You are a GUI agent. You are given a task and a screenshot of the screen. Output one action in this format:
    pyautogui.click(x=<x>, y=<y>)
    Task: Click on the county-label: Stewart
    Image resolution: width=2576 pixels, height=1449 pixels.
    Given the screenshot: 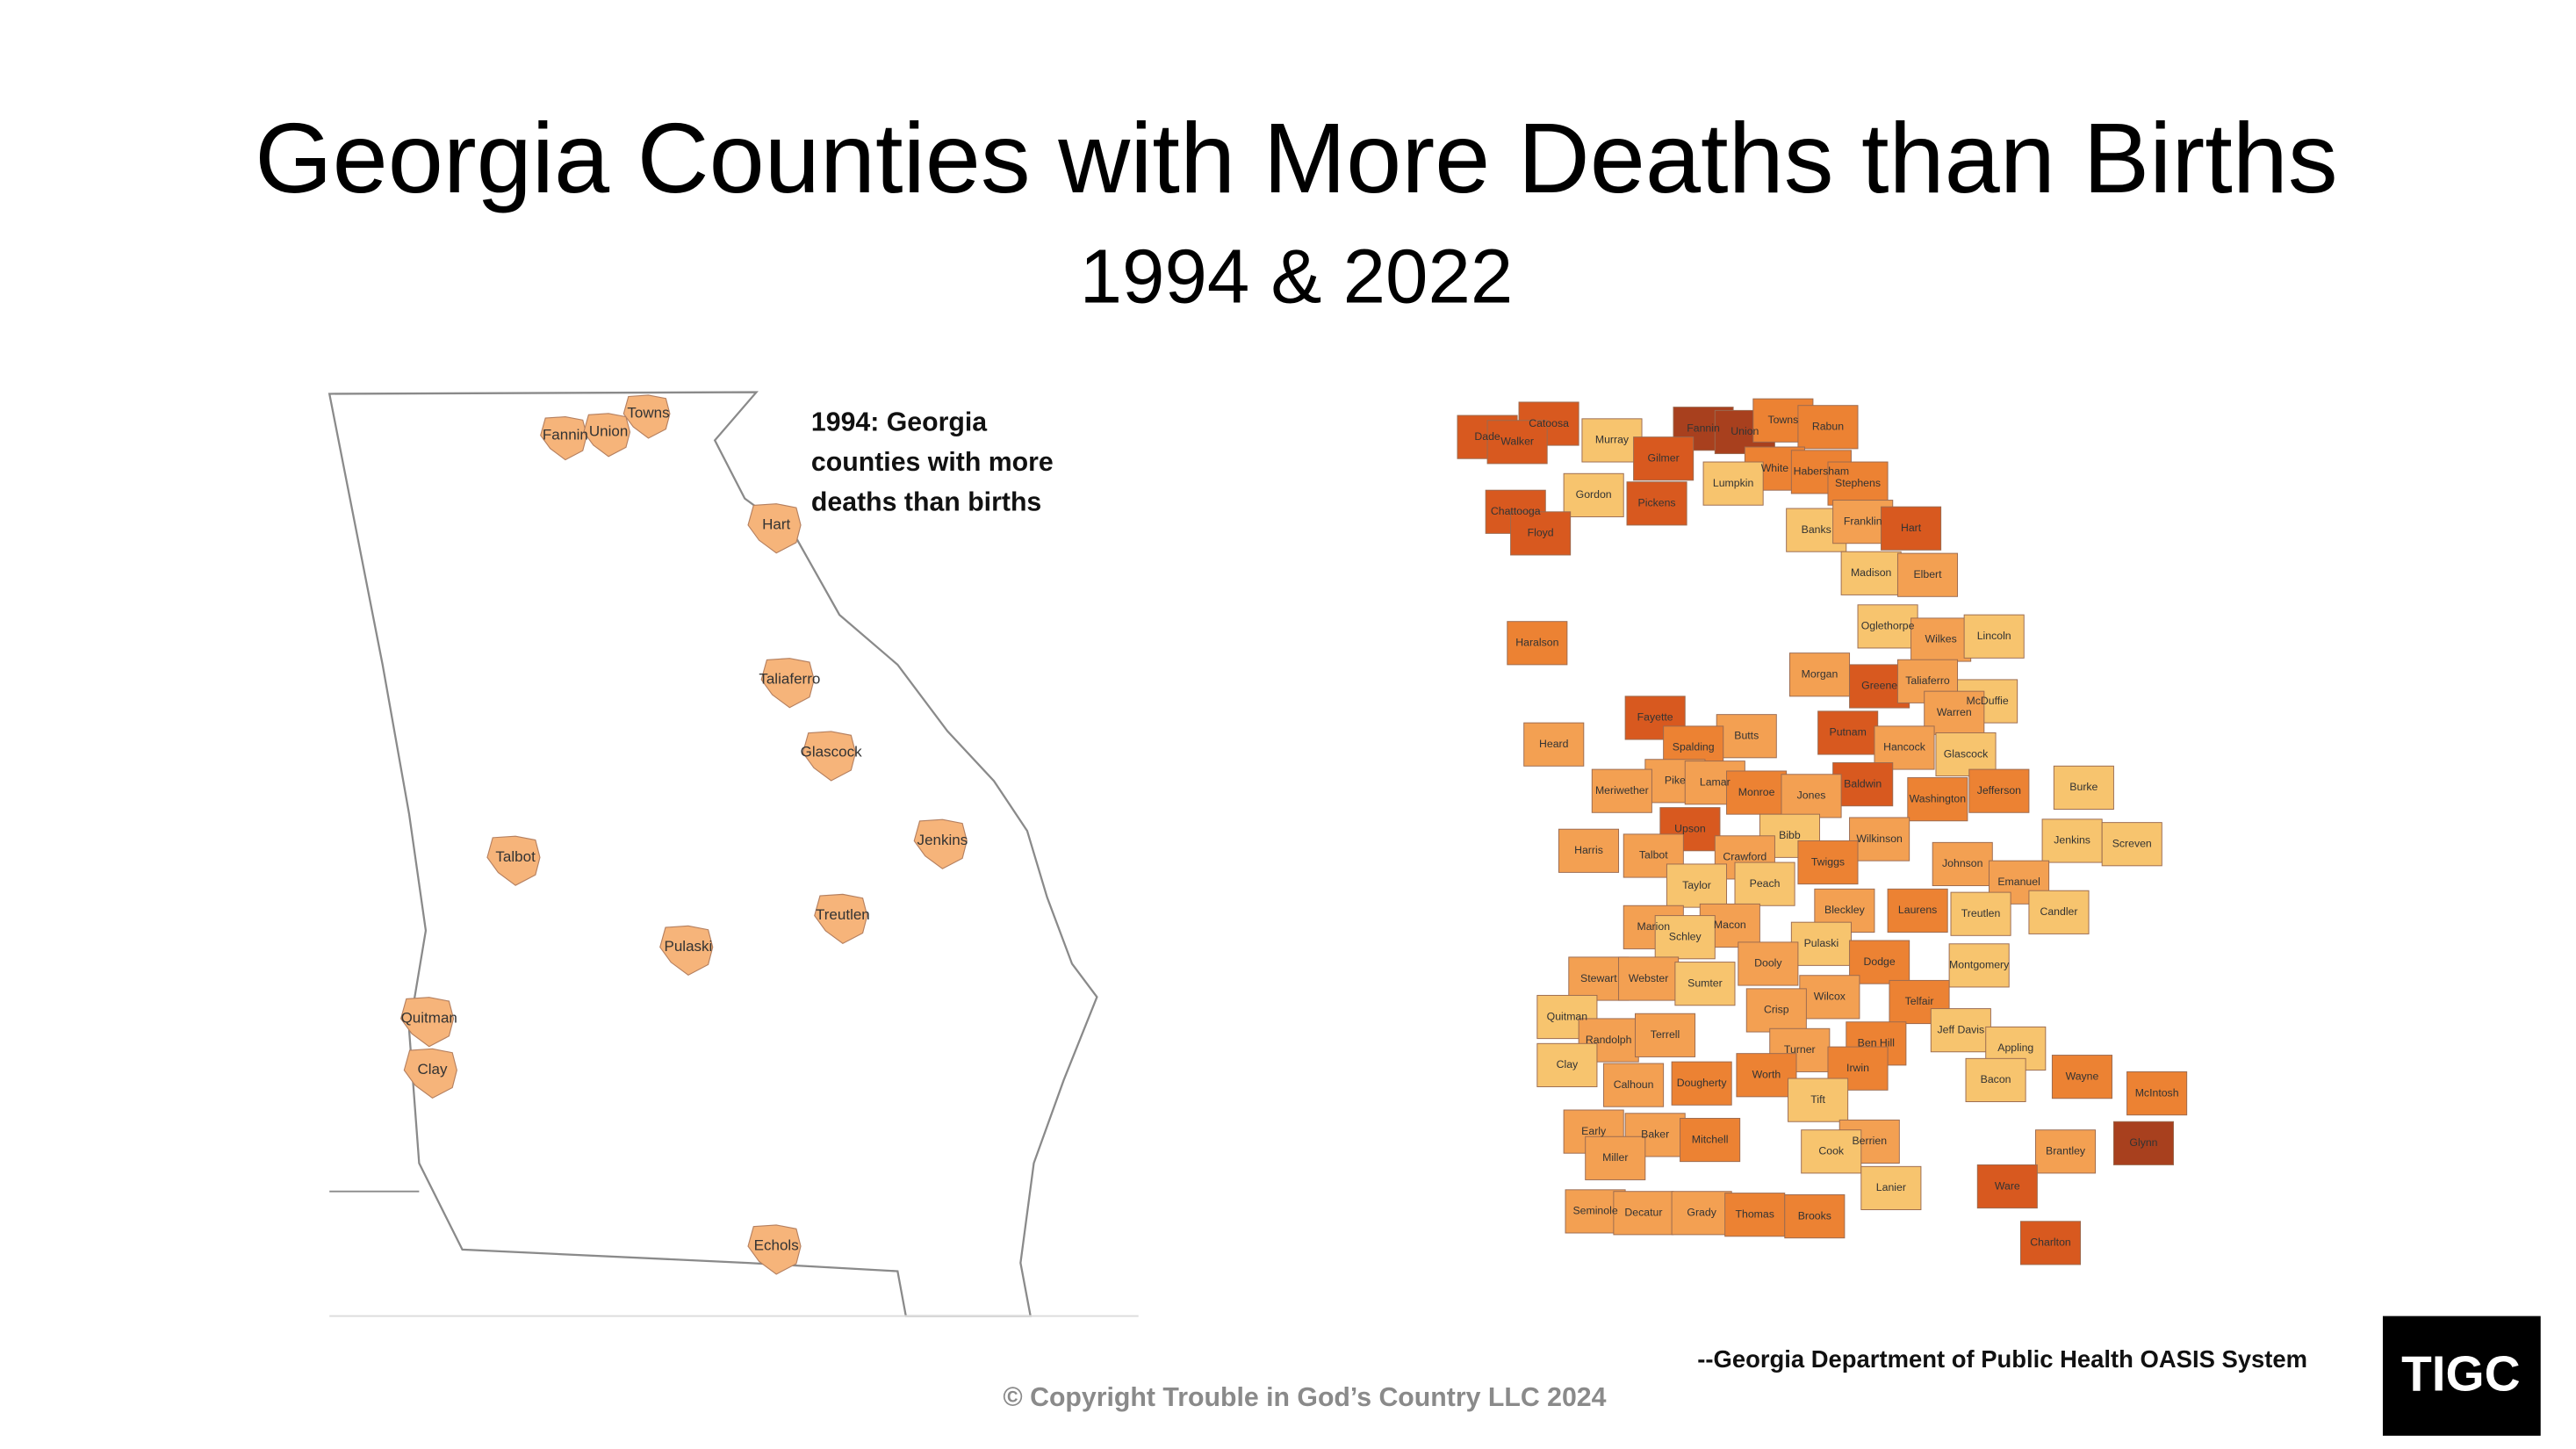 What is the action you would take?
    pyautogui.click(x=1598, y=978)
    